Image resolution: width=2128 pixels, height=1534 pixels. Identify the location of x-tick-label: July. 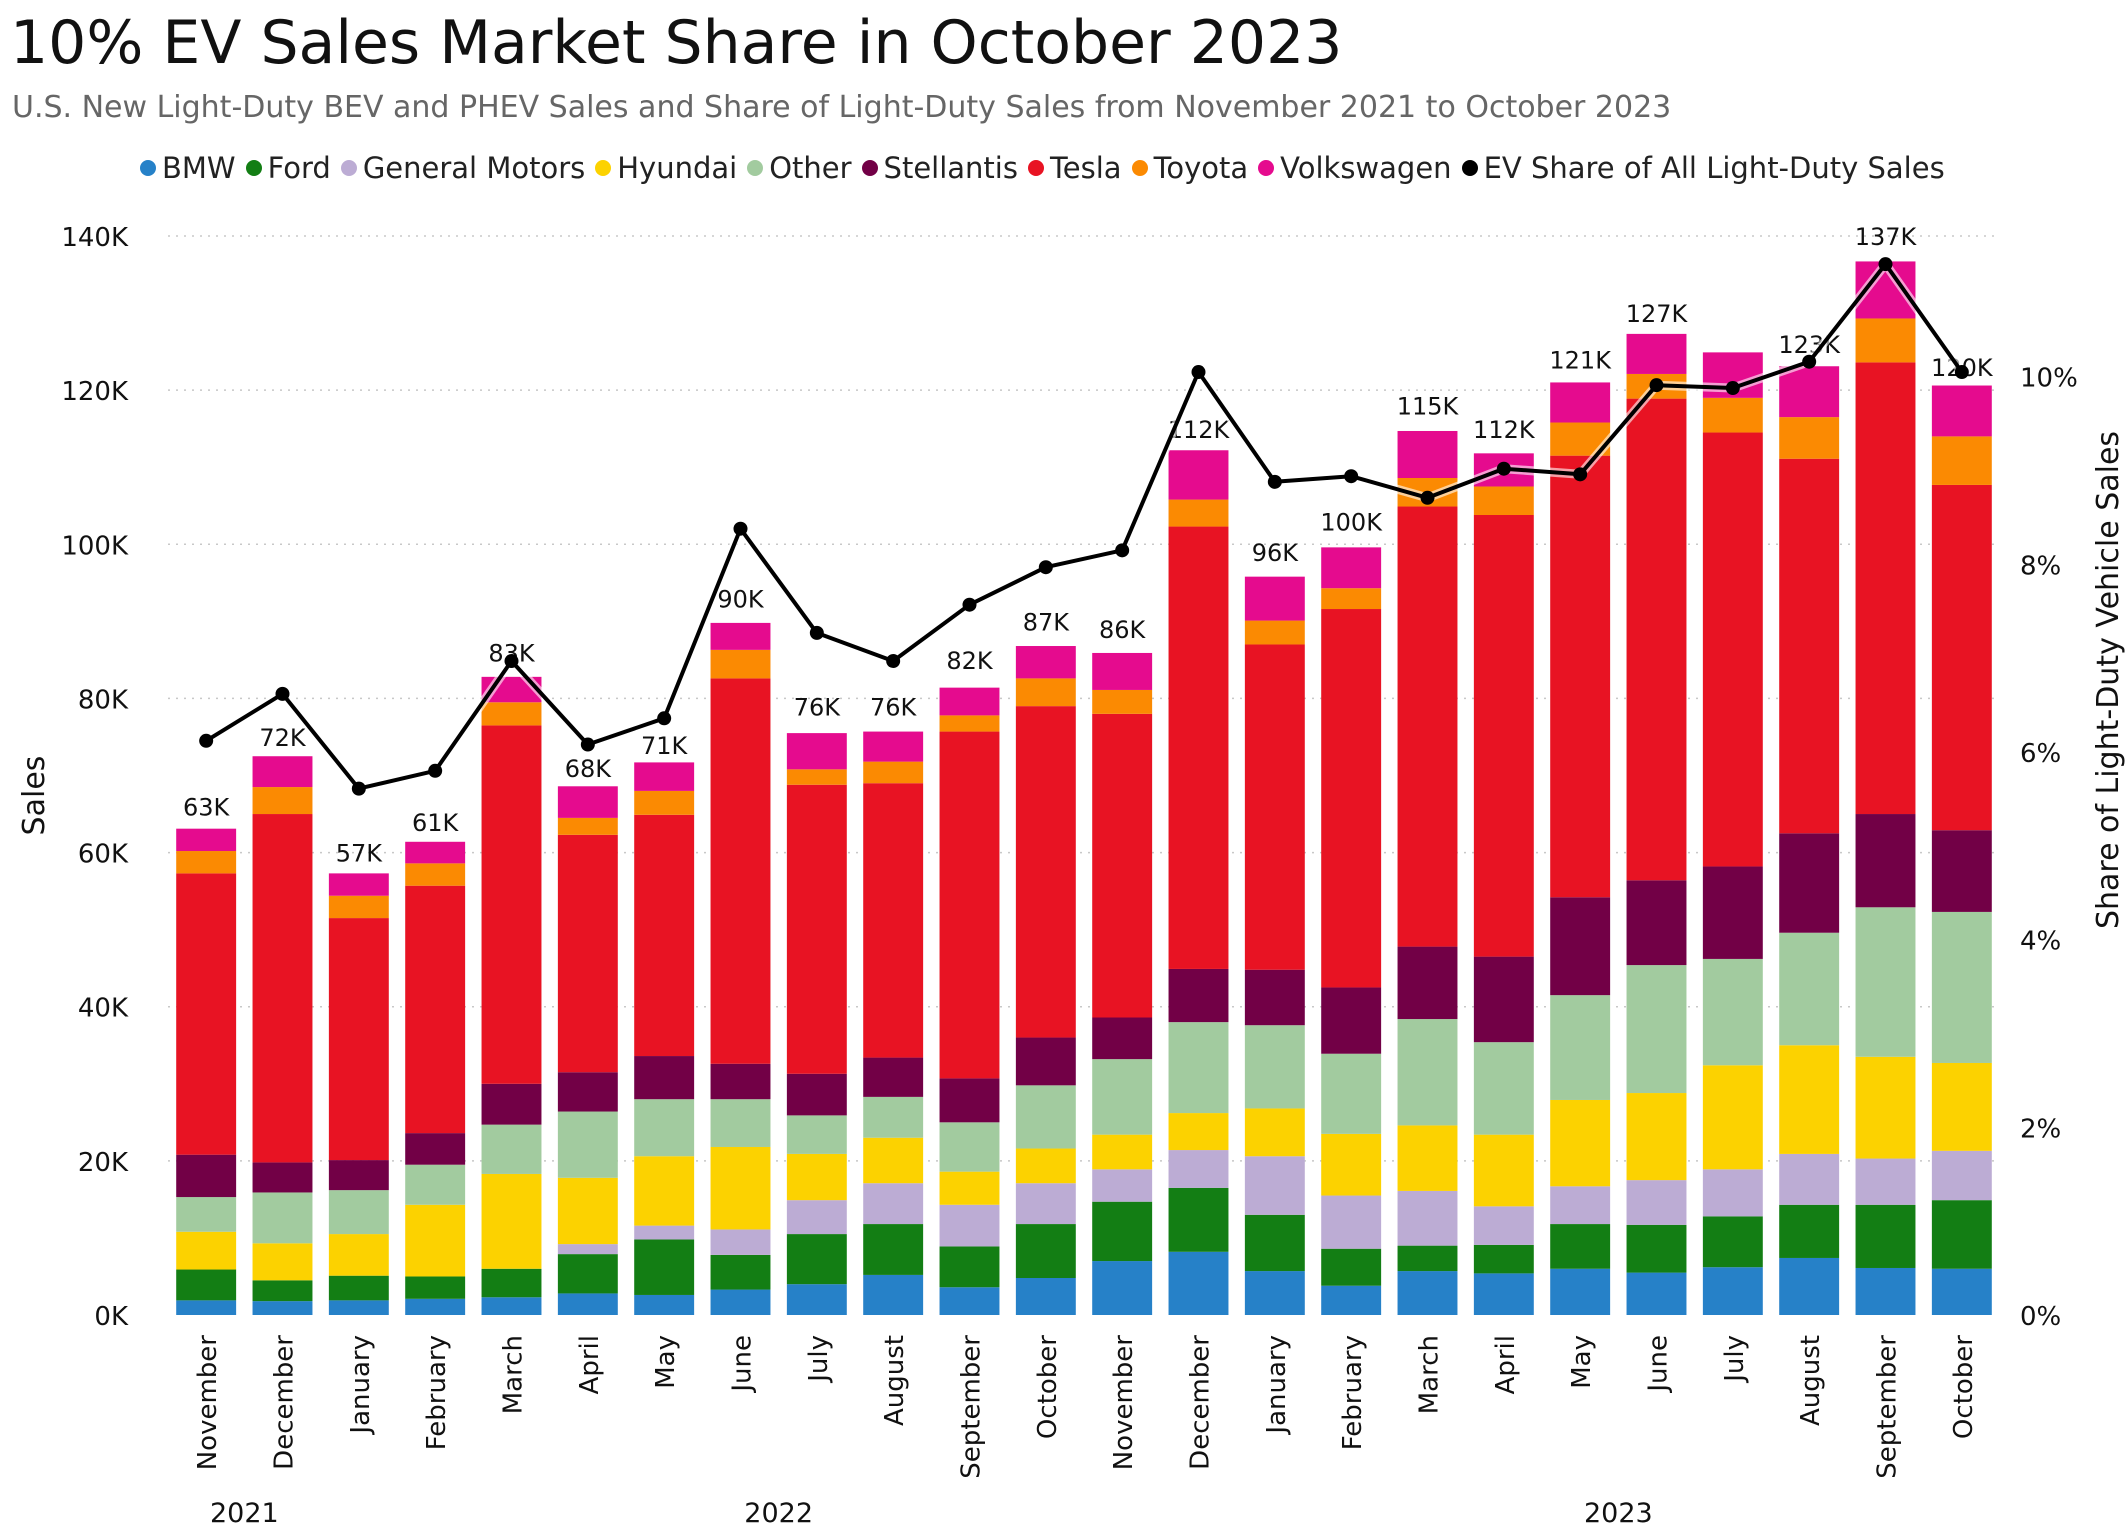
(819, 1359).